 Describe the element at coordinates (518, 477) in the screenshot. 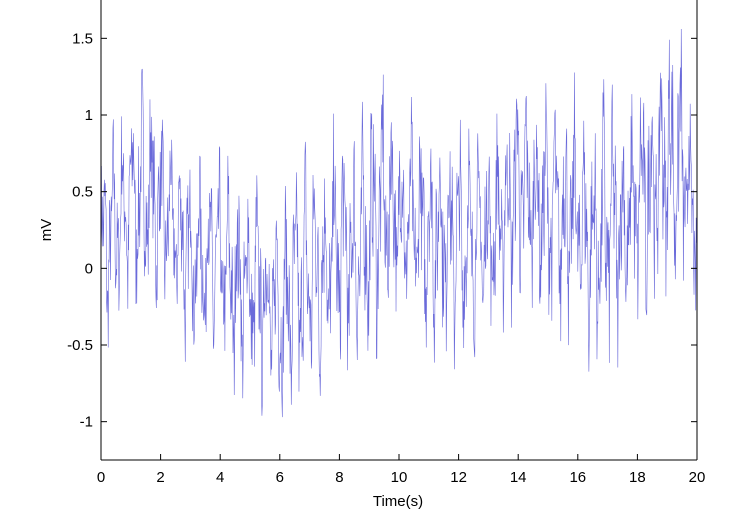

I see `x-tick-label: 14` at that location.